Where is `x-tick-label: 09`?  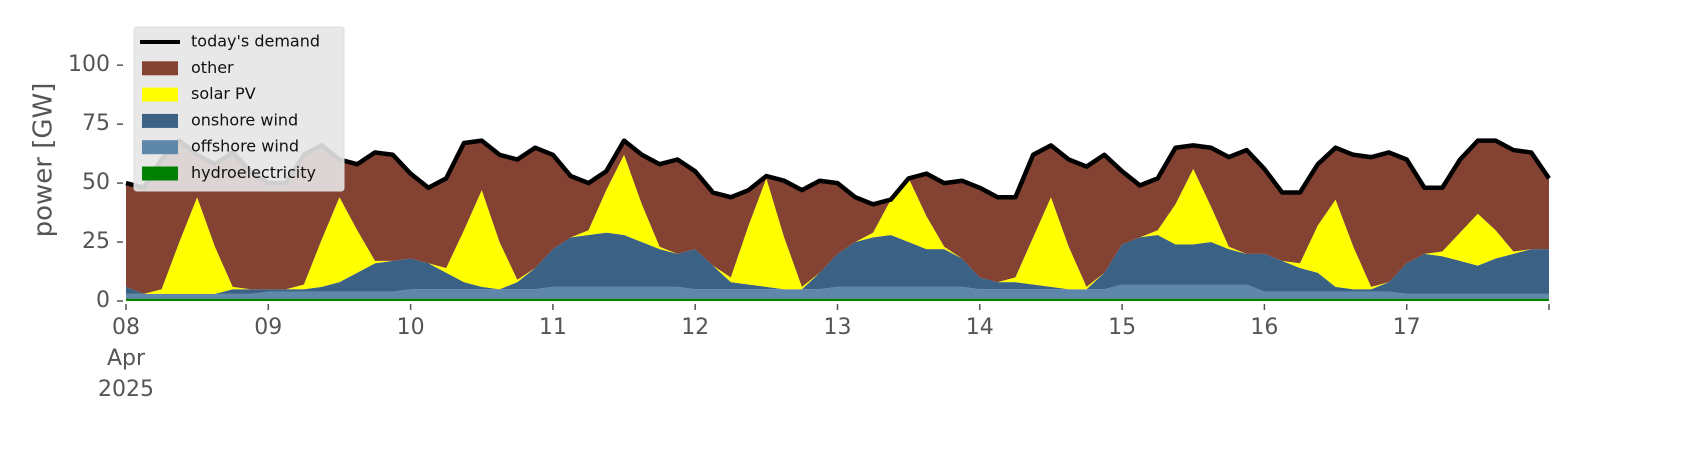
x-tick-label: 09 is located at coordinates (268, 327).